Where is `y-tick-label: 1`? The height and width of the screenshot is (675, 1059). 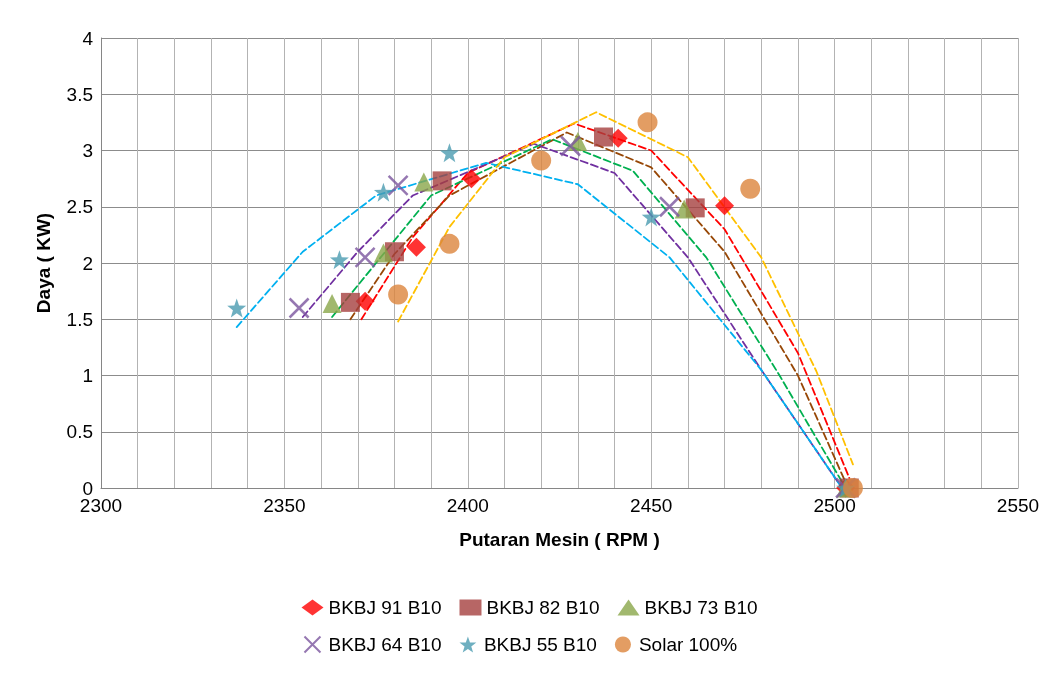
y-tick-label: 1 is located at coordinates (87, 375).